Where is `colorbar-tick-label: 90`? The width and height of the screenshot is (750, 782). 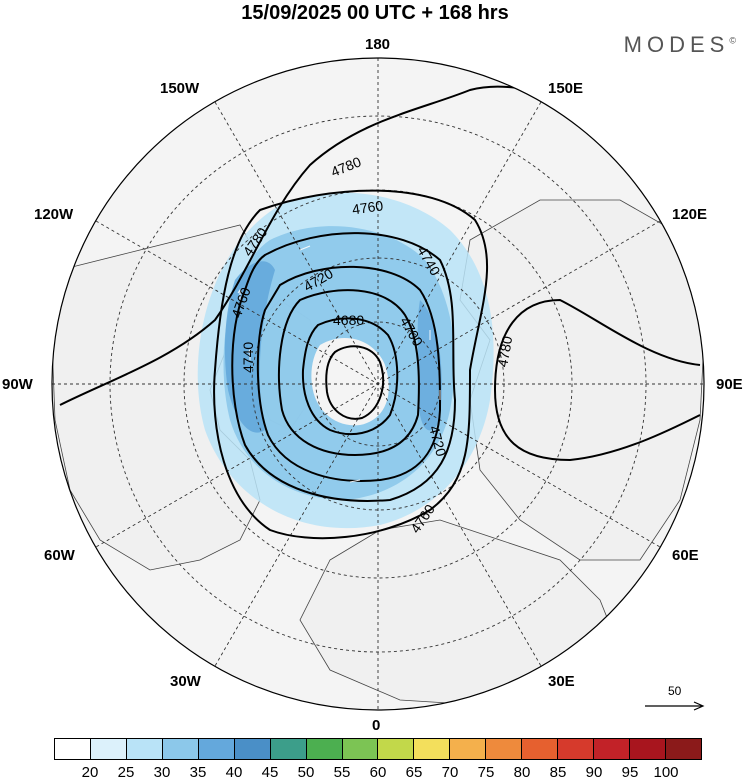 colorbar-tick-label: 90 is located at coordinates (594, 772).